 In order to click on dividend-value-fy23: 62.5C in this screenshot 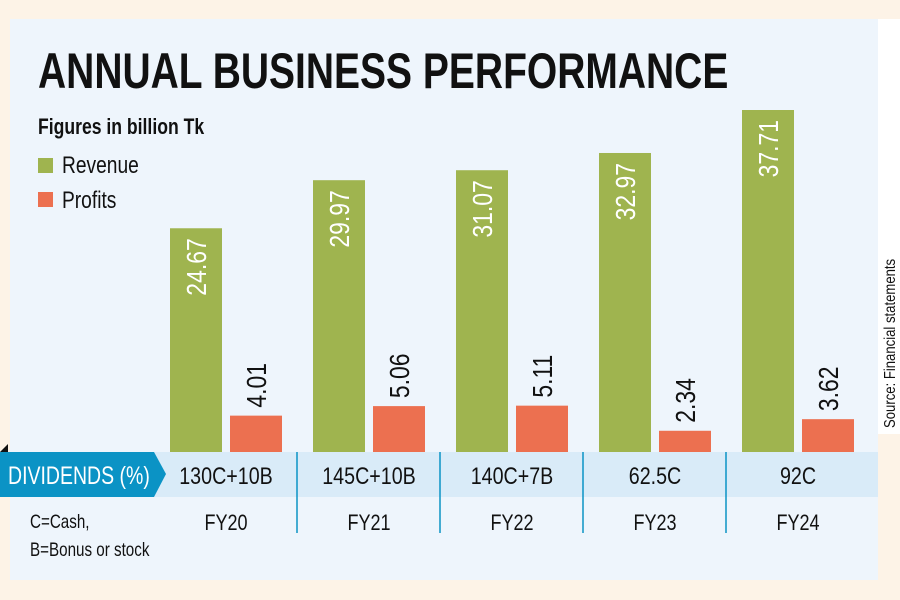, I will do `click(655, 475)`.